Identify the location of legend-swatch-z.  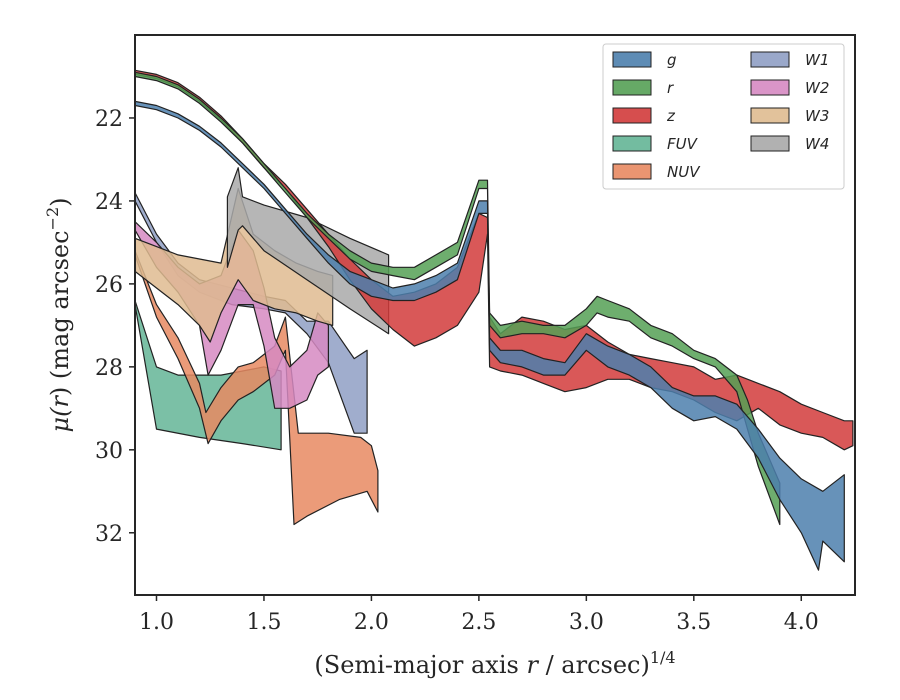
(632, 115).